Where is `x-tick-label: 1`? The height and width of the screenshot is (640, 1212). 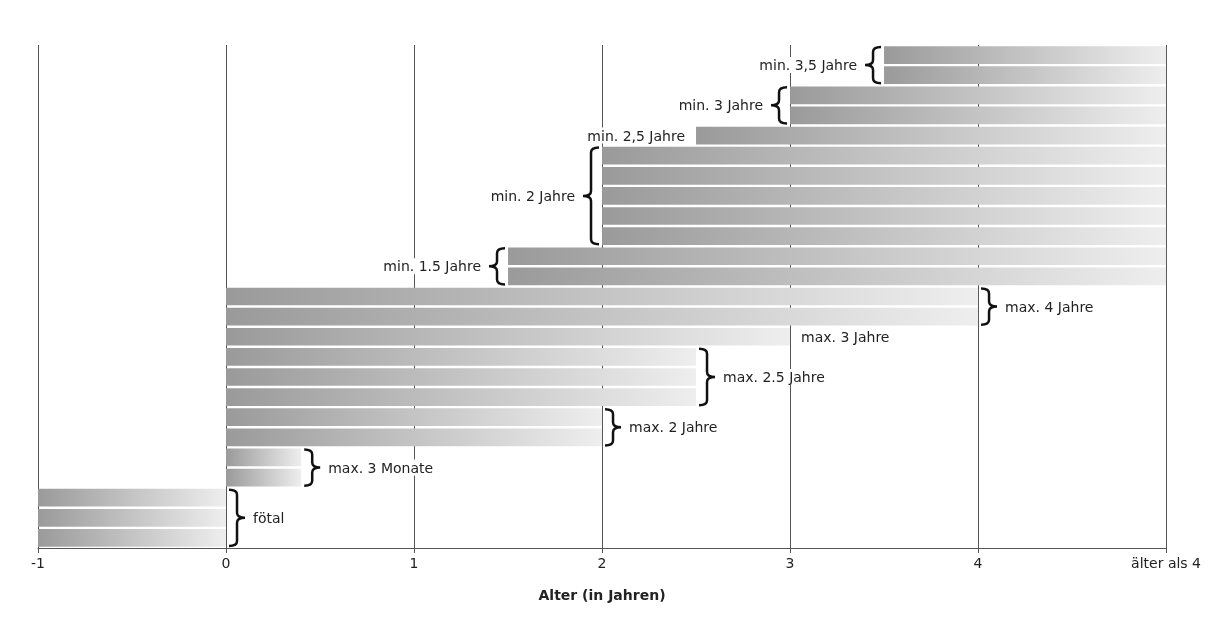
x-tick-label: 1 is located at coordinates (414, 563).